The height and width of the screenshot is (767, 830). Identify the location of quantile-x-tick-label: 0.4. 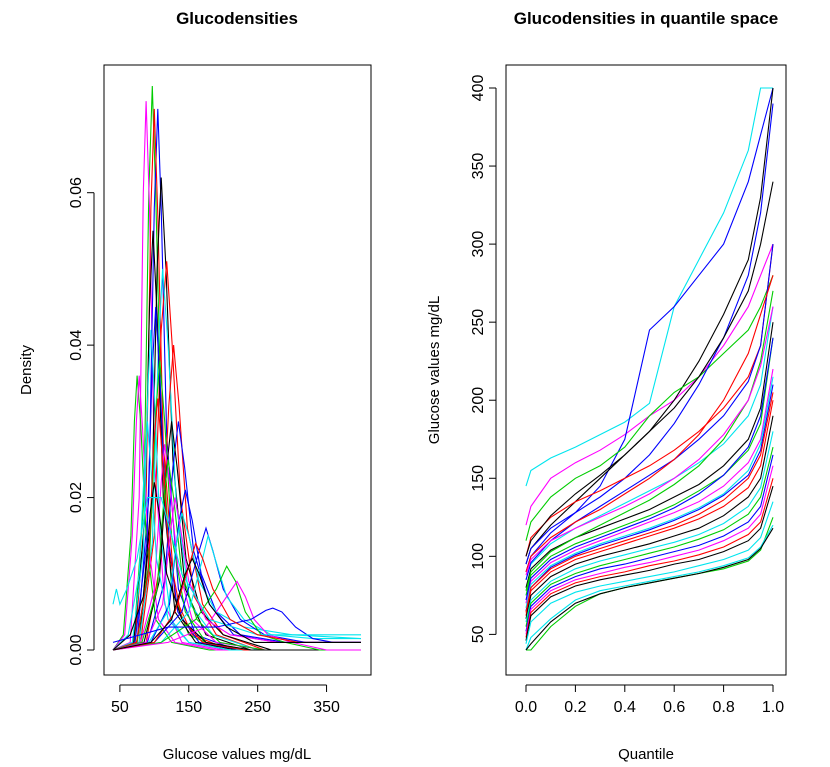
(625, 707).